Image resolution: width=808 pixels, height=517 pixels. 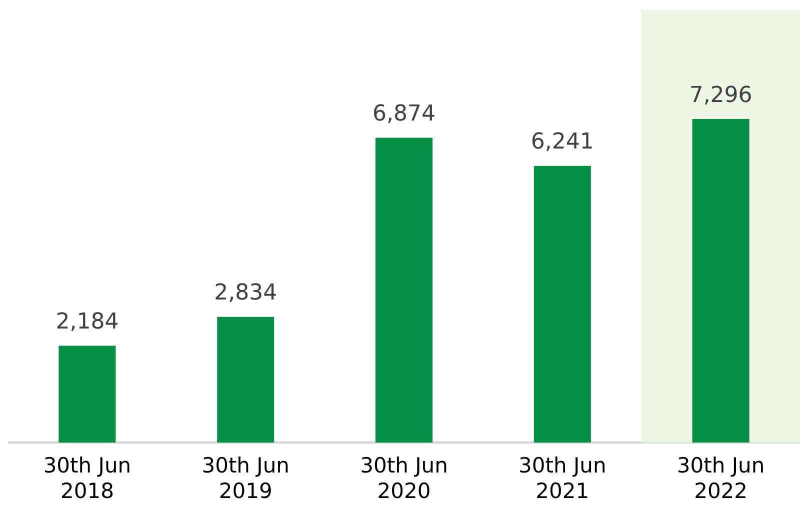 What do you see at coordinates (562, 142) in the screenshot?
I see `data-label: 6,241` at bounding box center [562, 142].